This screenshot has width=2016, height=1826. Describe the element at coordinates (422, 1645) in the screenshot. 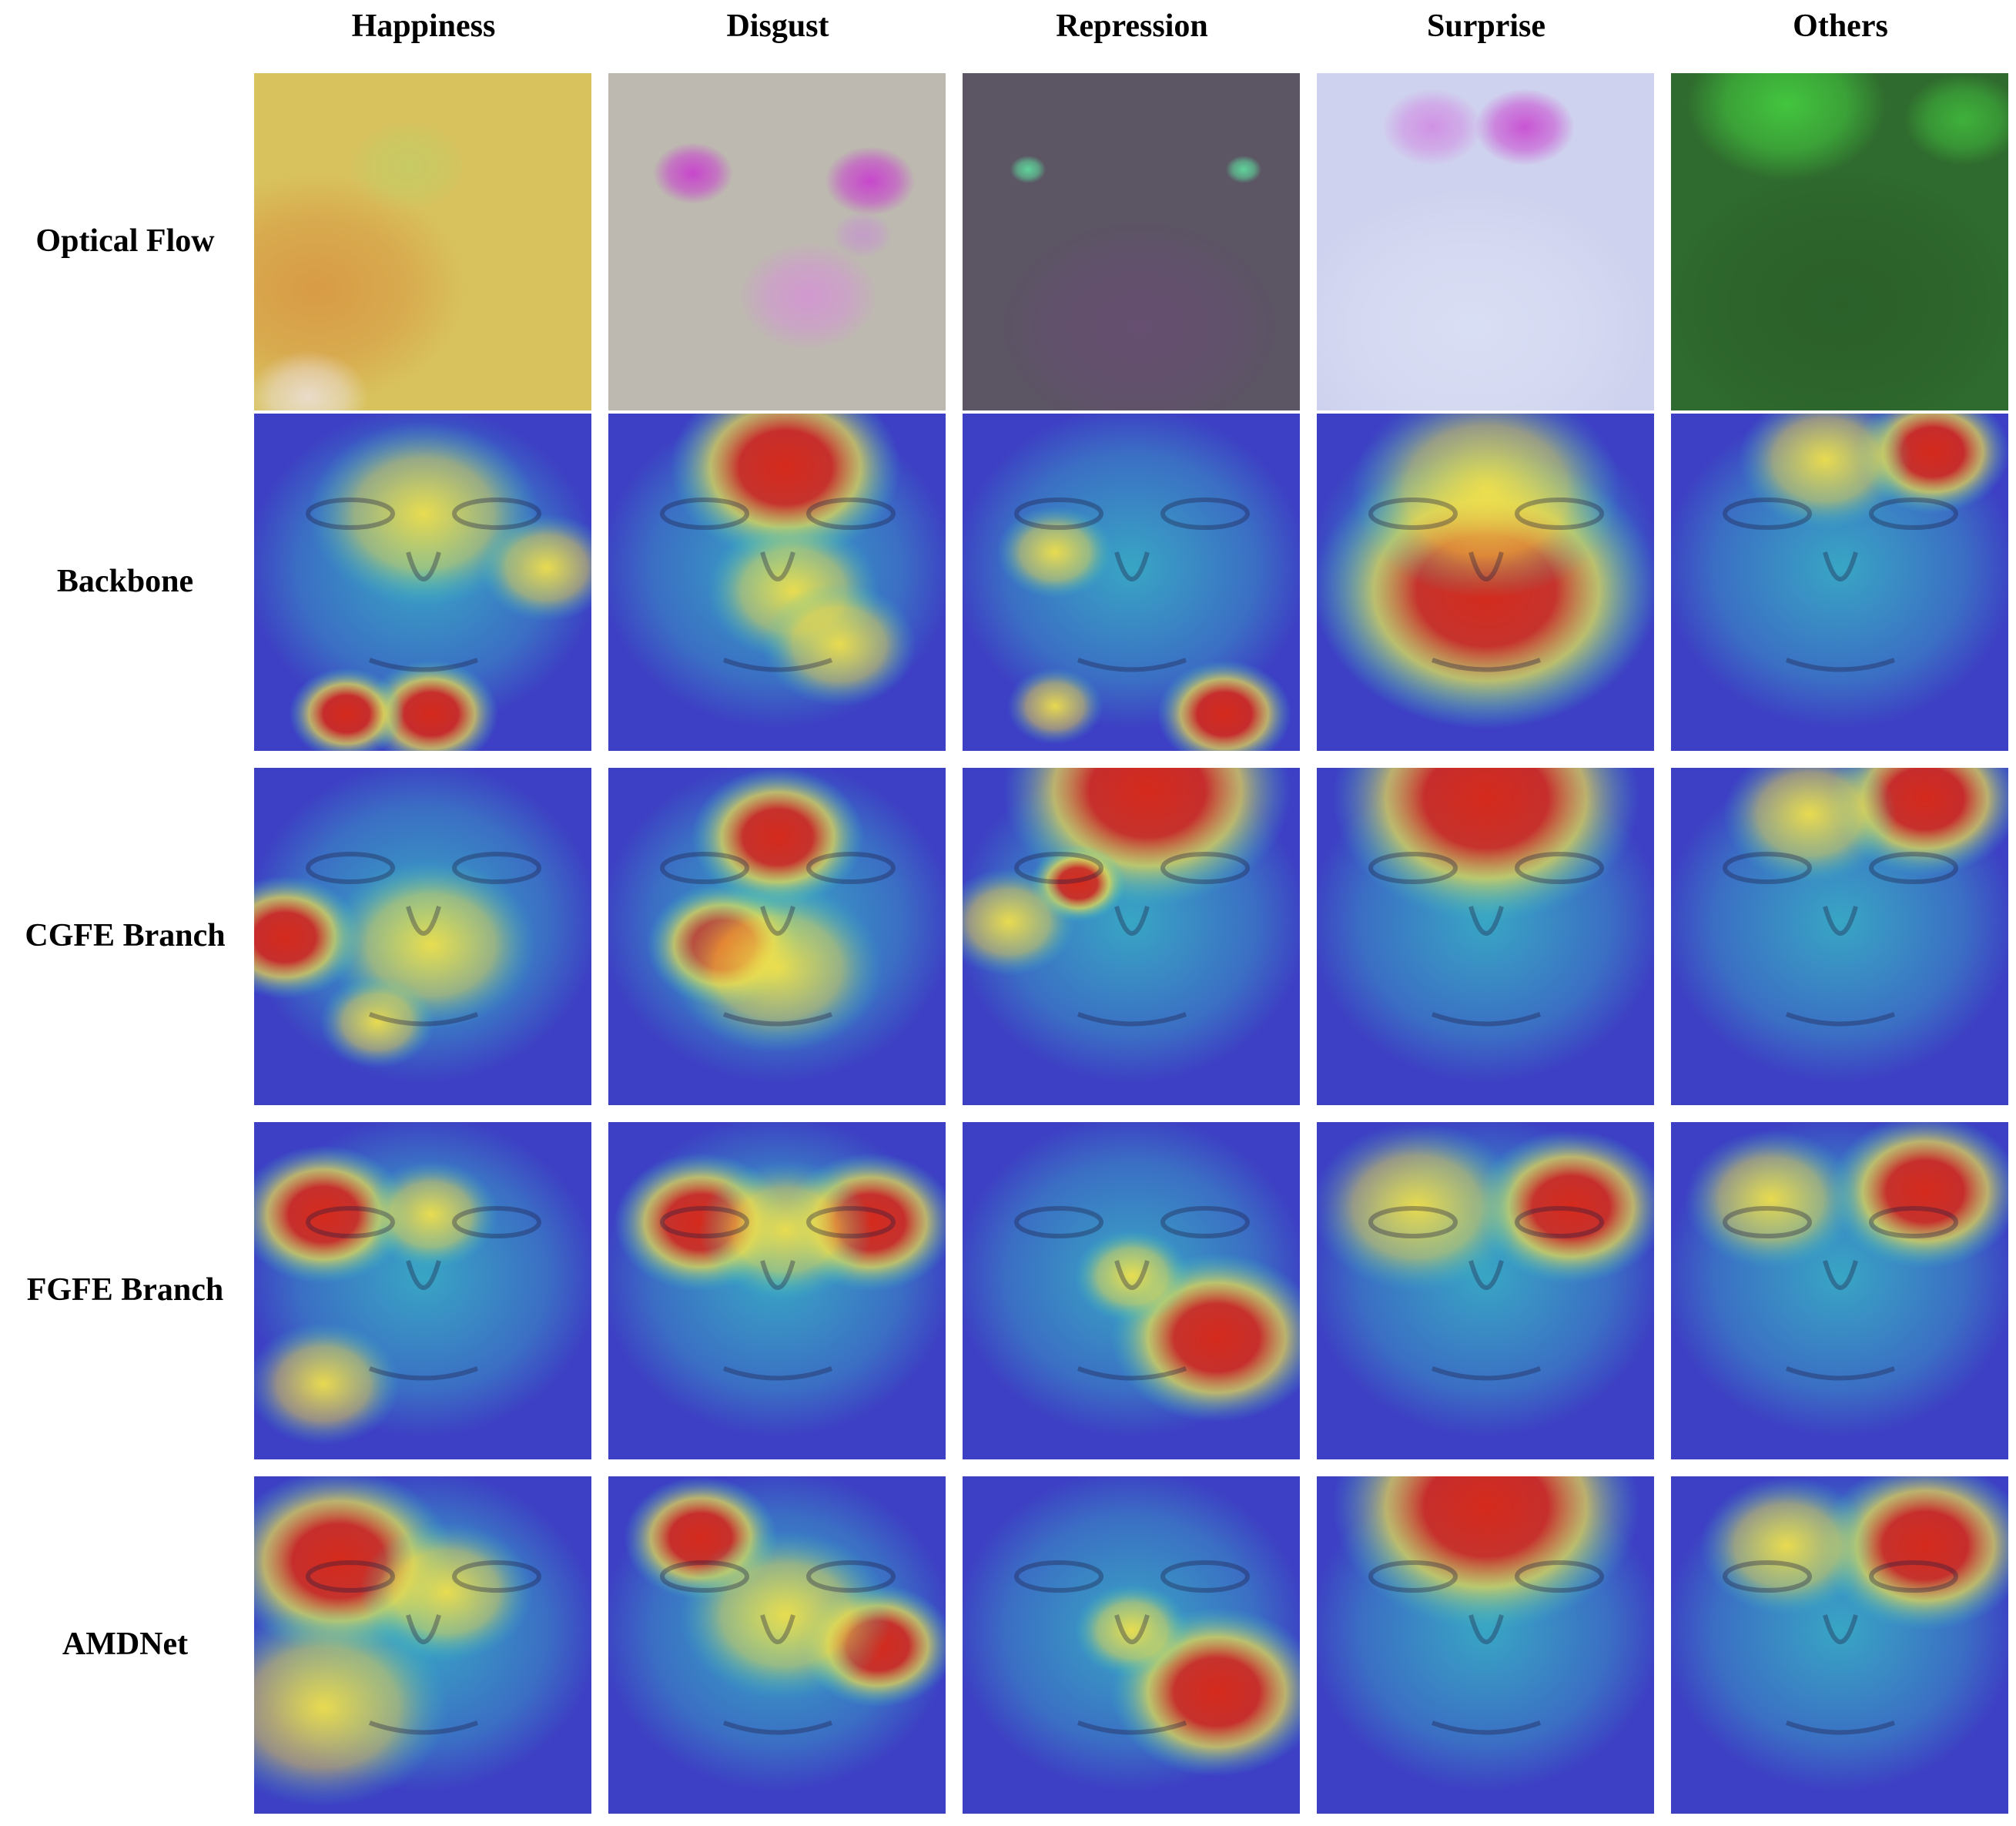

I see `amdnet-happiness-image` at that location.